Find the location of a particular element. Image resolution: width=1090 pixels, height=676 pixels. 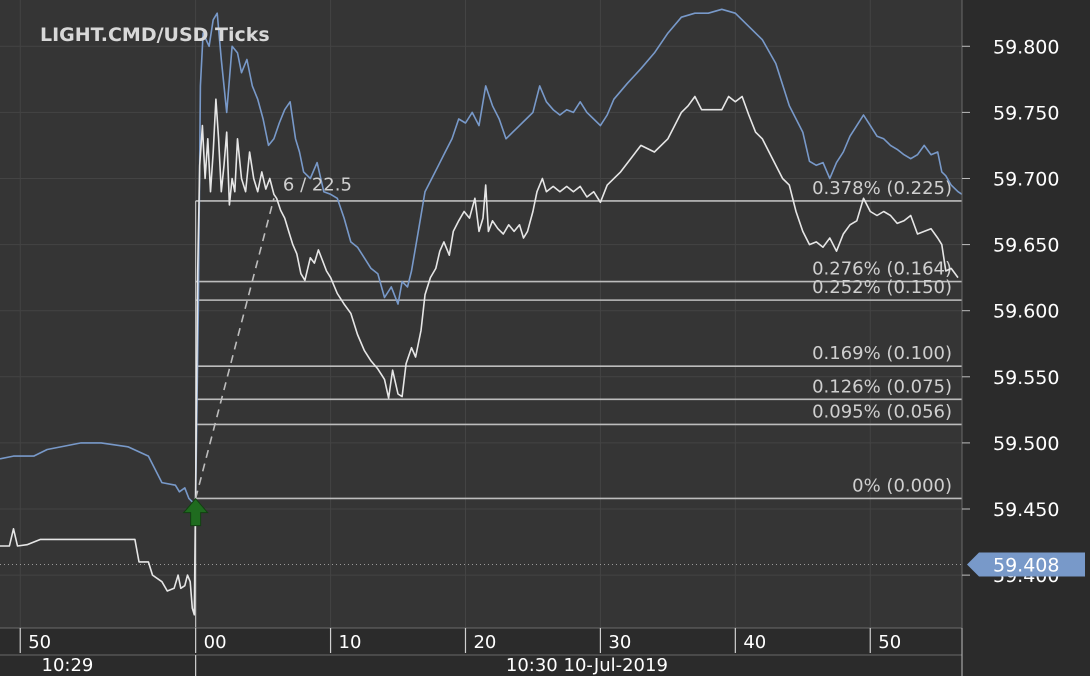

trend-annotation: 6 / 22.5 is located at coordinates (317, 184).